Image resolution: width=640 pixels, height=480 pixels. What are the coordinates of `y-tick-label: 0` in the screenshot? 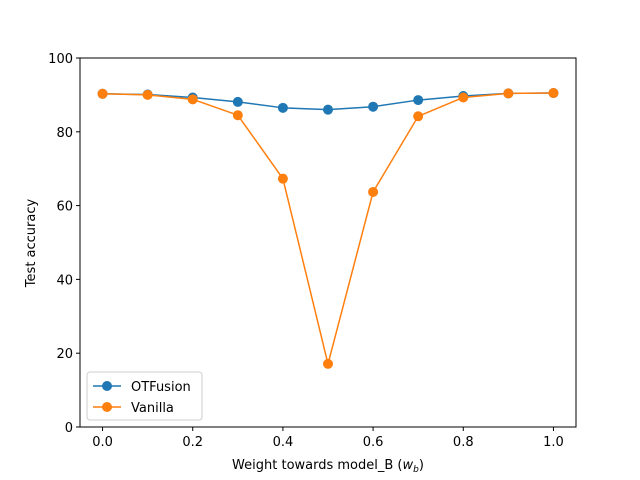 It's located at (69, 428).